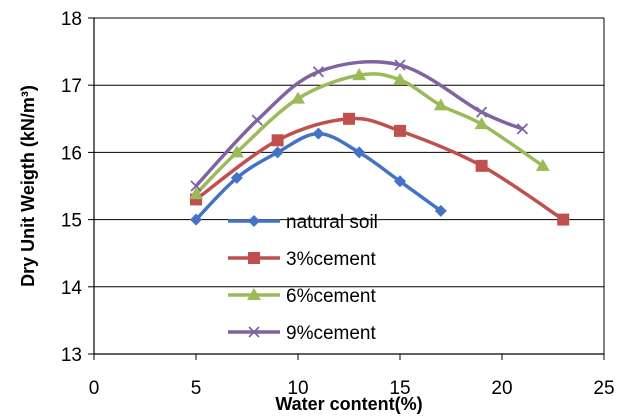  I want to click on y-tick-label: 18, so click(71, 19).